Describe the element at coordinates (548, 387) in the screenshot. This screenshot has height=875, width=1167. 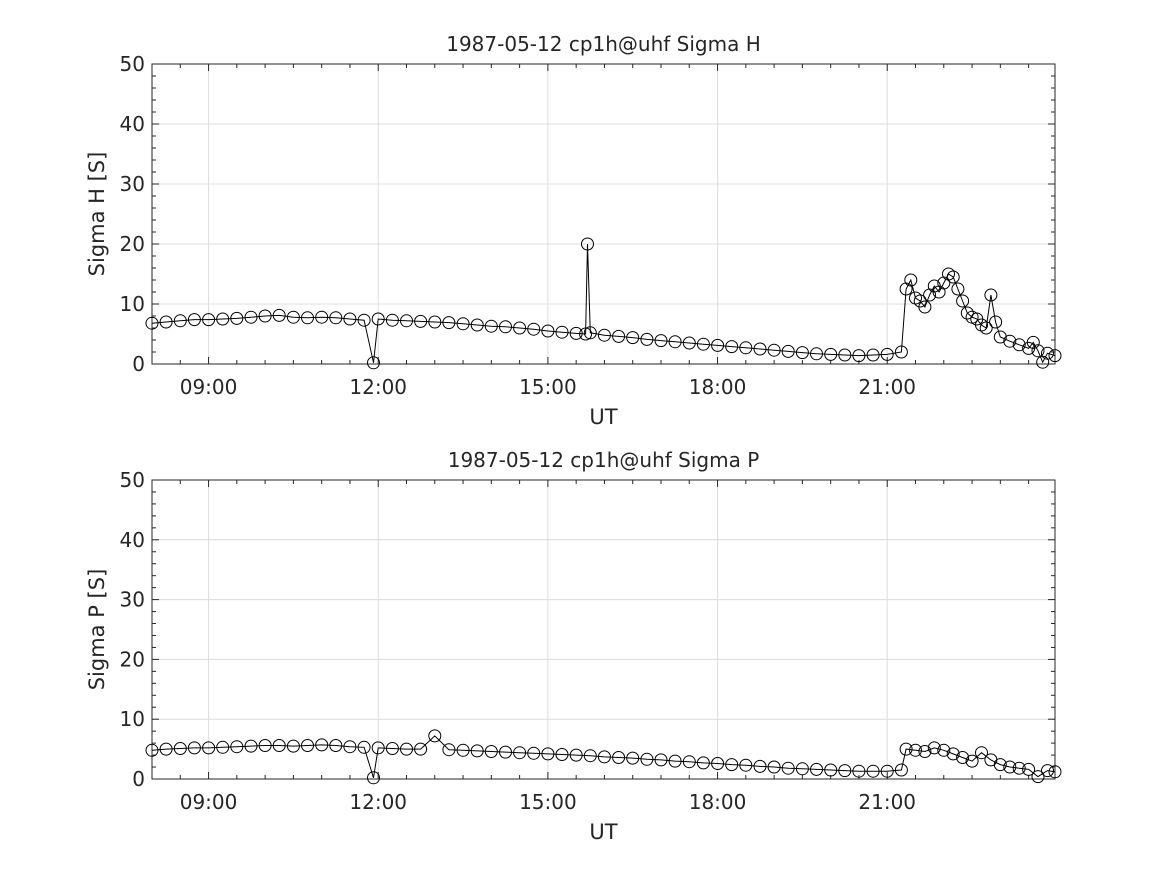
I see `x-tick-label: 15:00` at that location.